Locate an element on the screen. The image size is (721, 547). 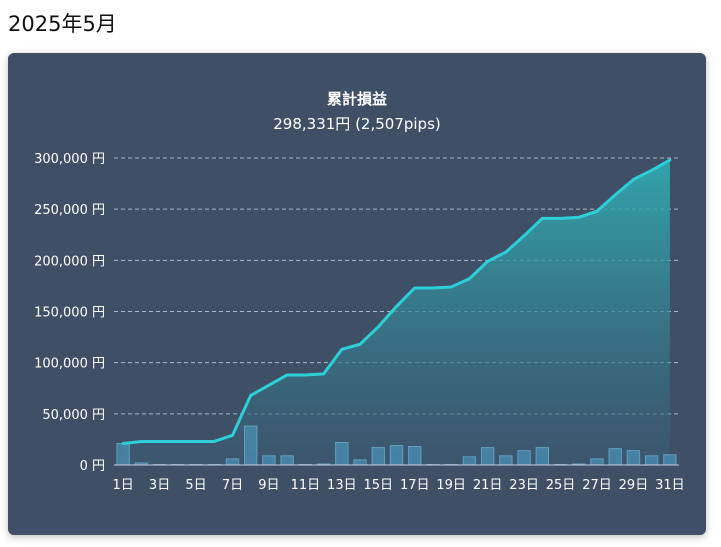
x-tick-label: 3日 is located at coordinates (159, 485).